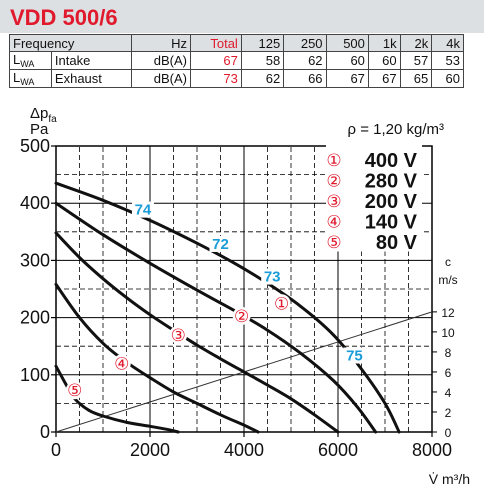 The height and width of the screenshot is (500, 484). Describe the element at coordinates (391, 161) in the screenshot. I see `legend-label-1: 400 V` at that location.